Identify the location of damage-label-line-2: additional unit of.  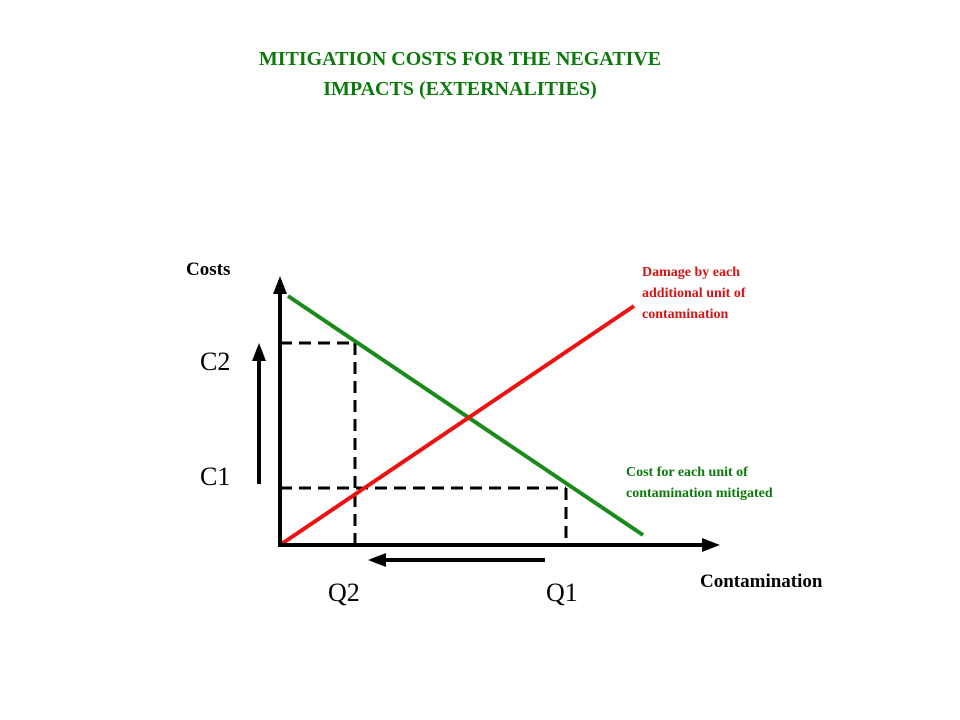
(694, 293).